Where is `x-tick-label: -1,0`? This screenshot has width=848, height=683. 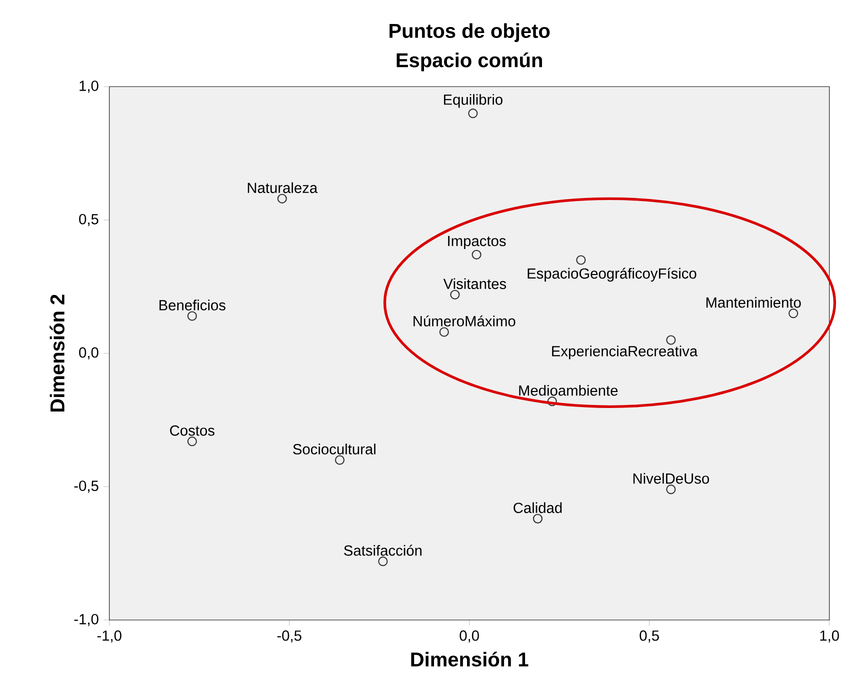 x-tick-label: -1,0 is located at coordinates (109, 636).